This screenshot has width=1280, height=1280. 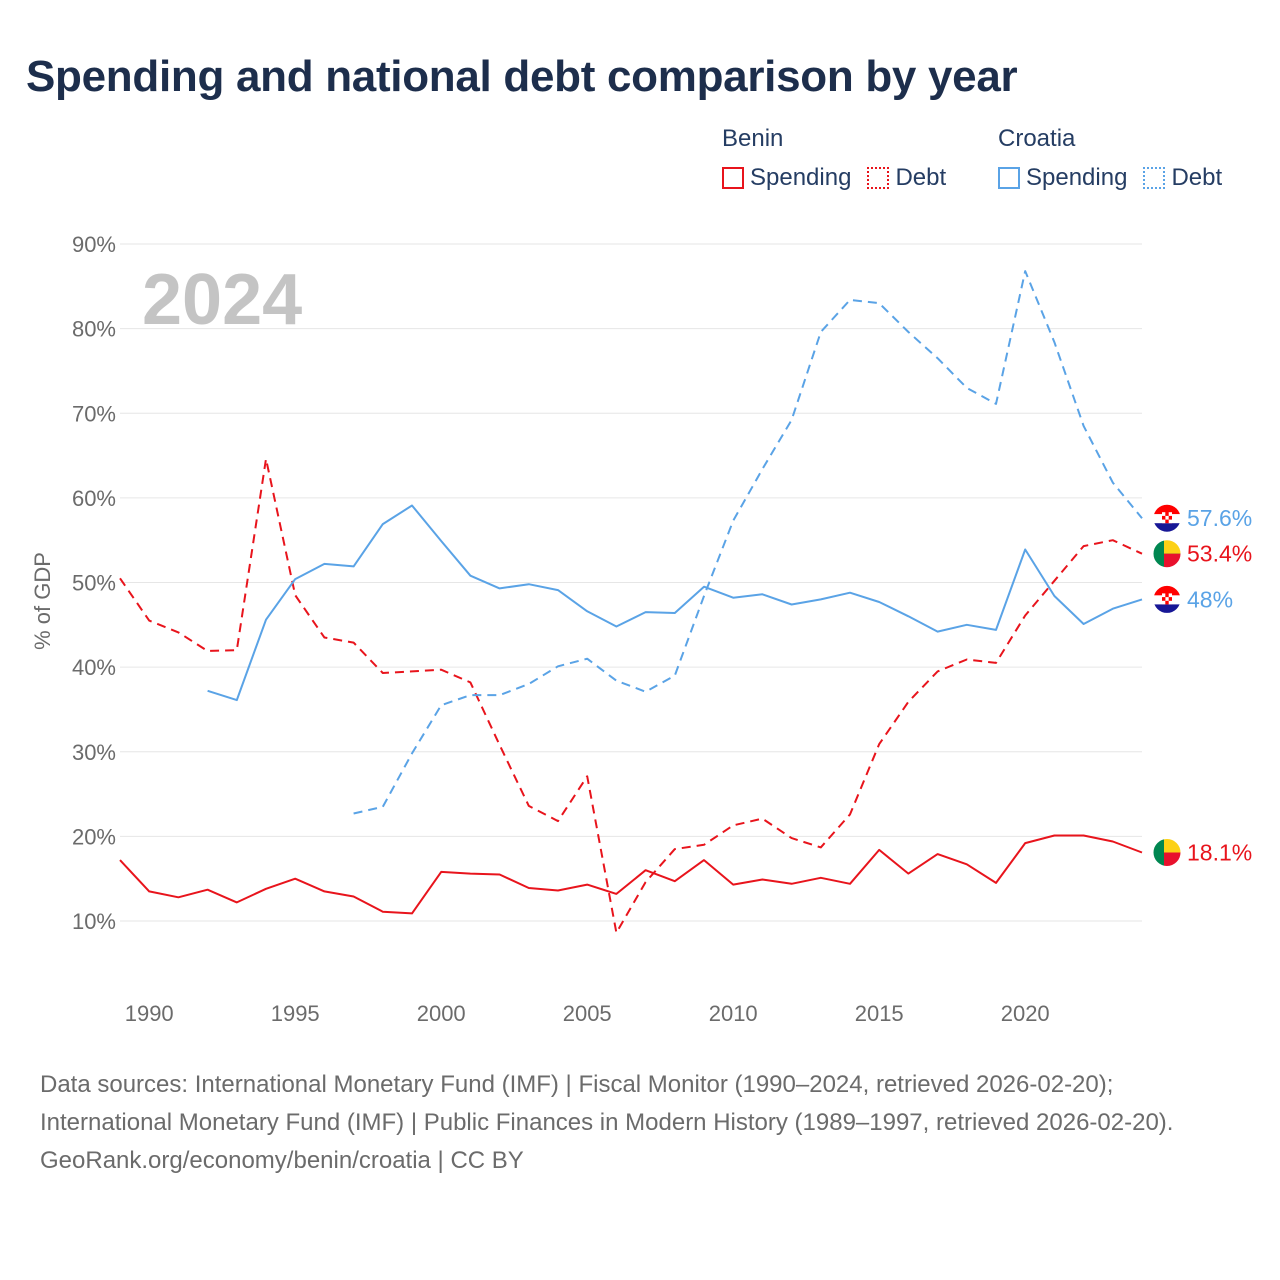 What do you see at coordinates (1037, 138) in the screenshot?
I see `legend-group-label: Croatia` at bounding box center [1037, 138].